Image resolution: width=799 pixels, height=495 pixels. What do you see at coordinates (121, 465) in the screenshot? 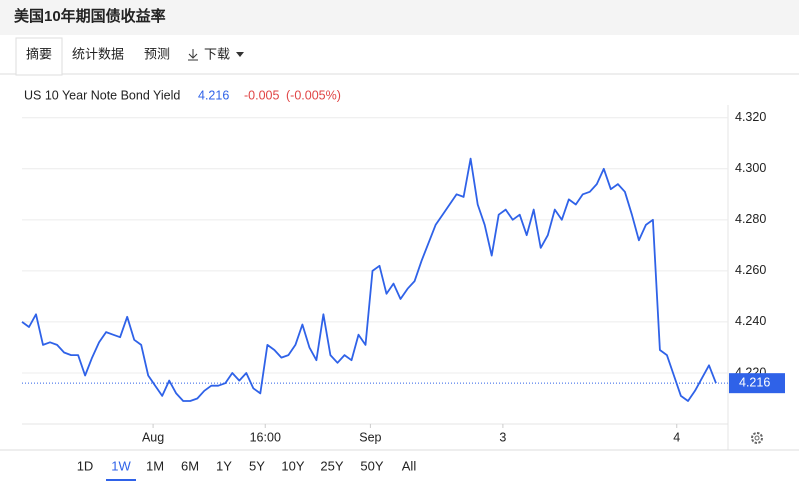
I see `range-button: 1W` at bounding box center [121, 465].